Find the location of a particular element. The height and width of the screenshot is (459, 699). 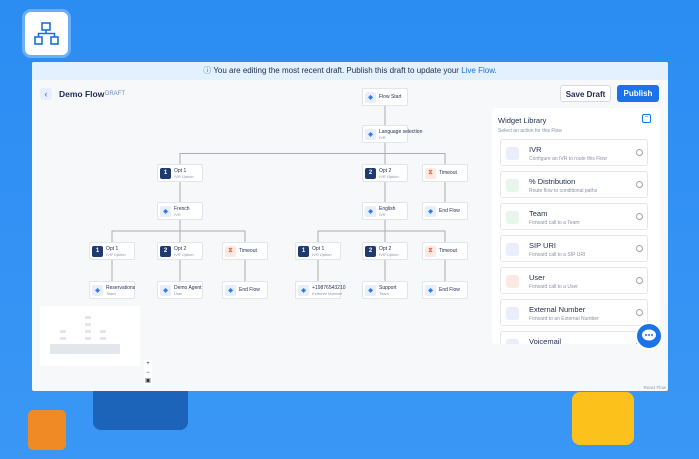

item-name: Voicemail is located at coordinates (545, 340).